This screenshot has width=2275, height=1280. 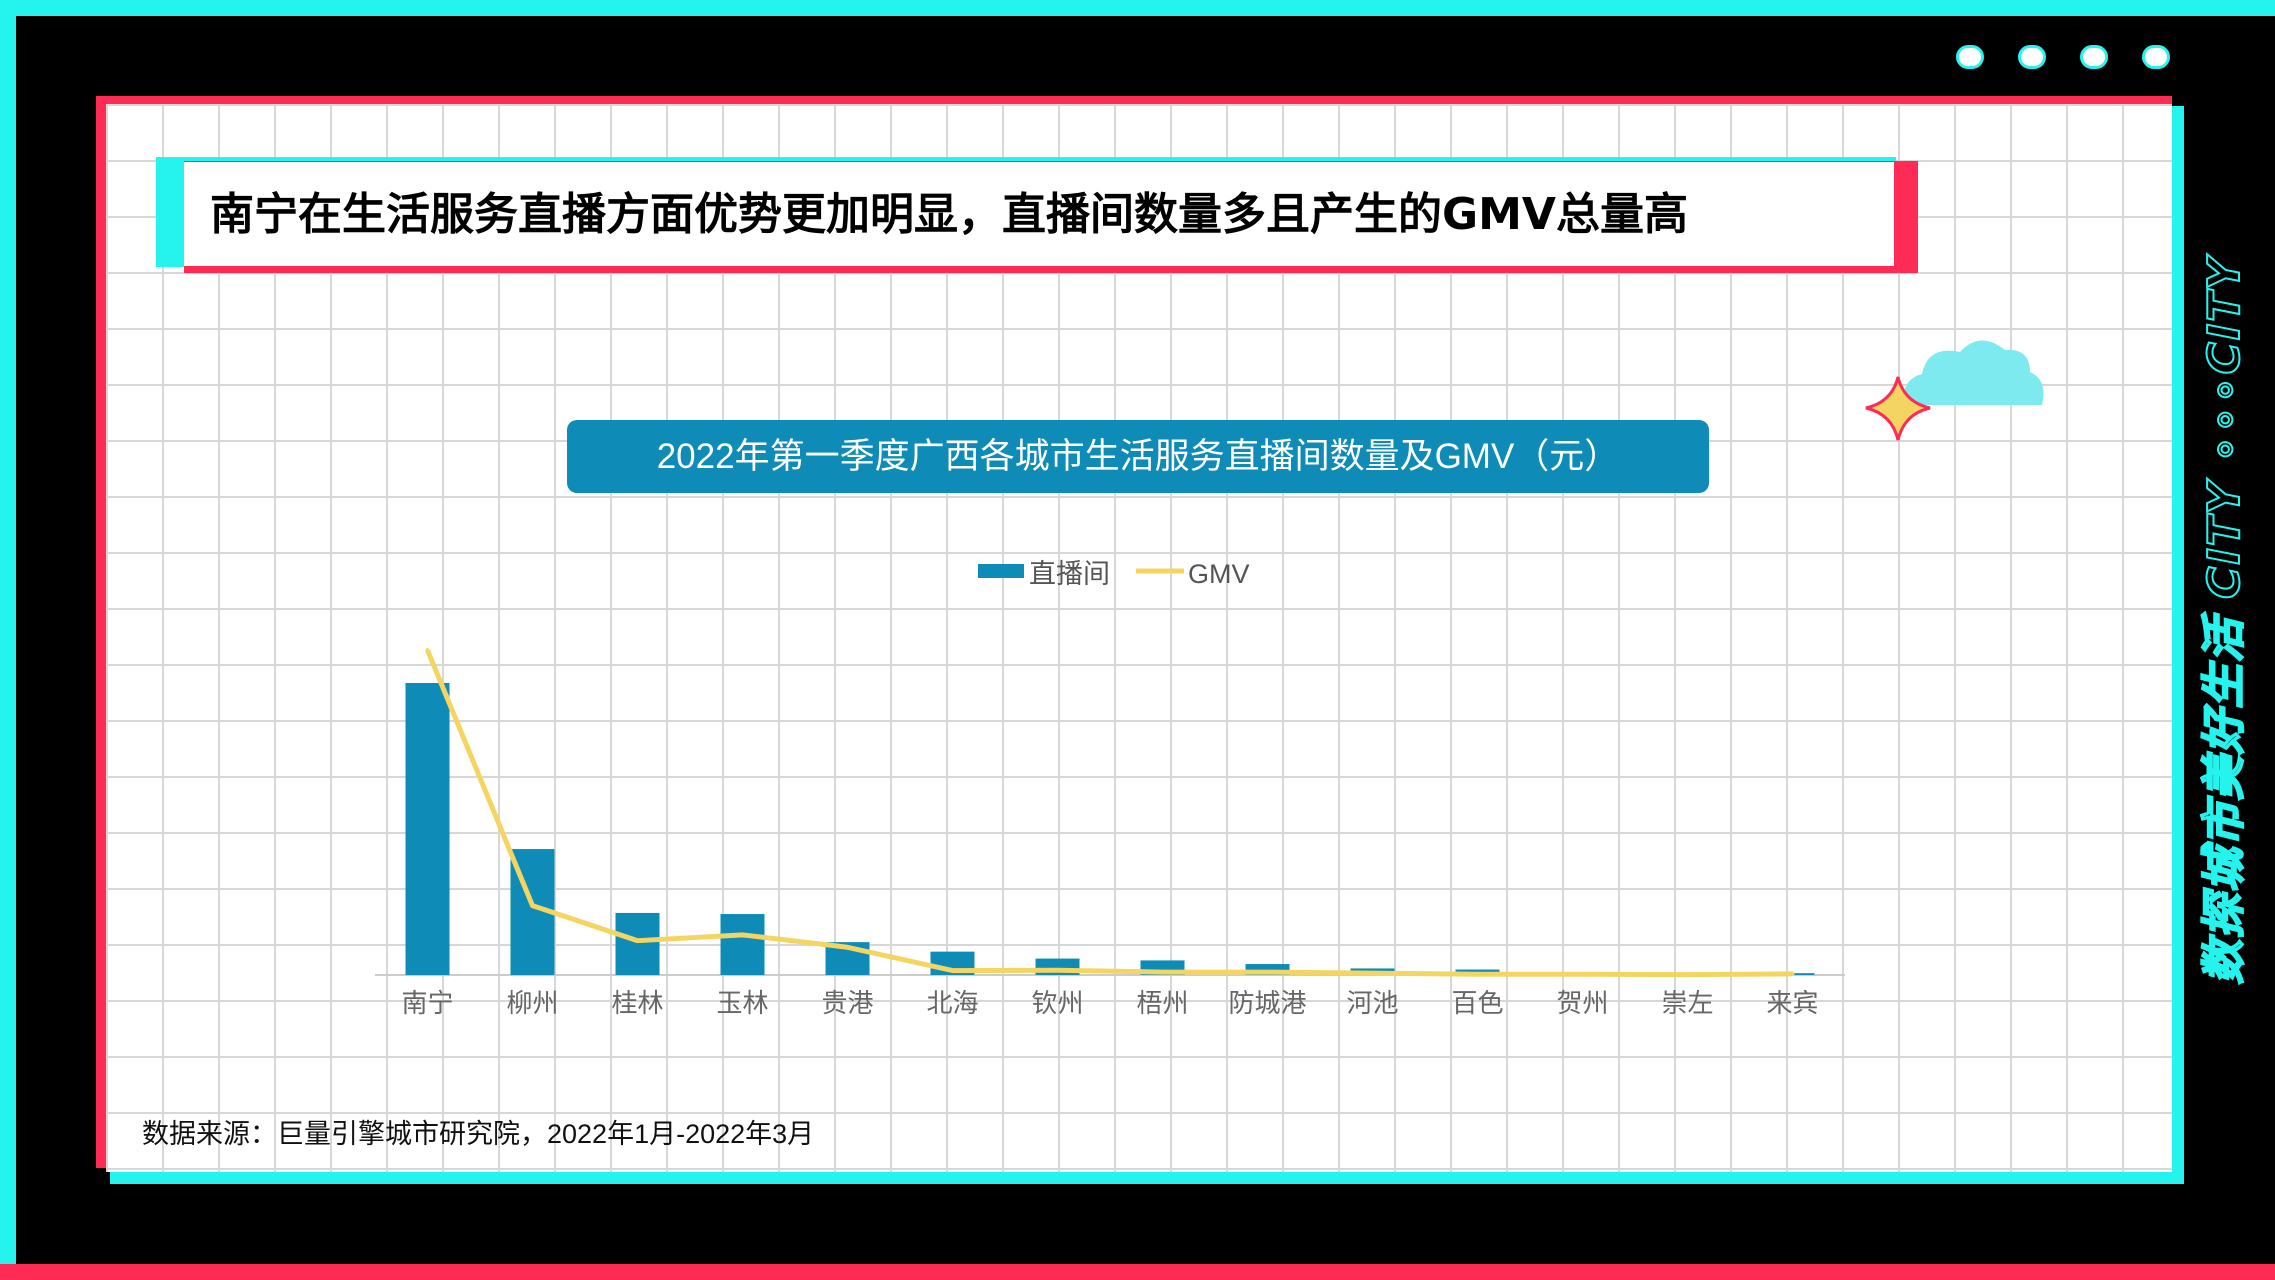 I want to click on x-tick-label: 玉林, so click(x=742, y=1003).